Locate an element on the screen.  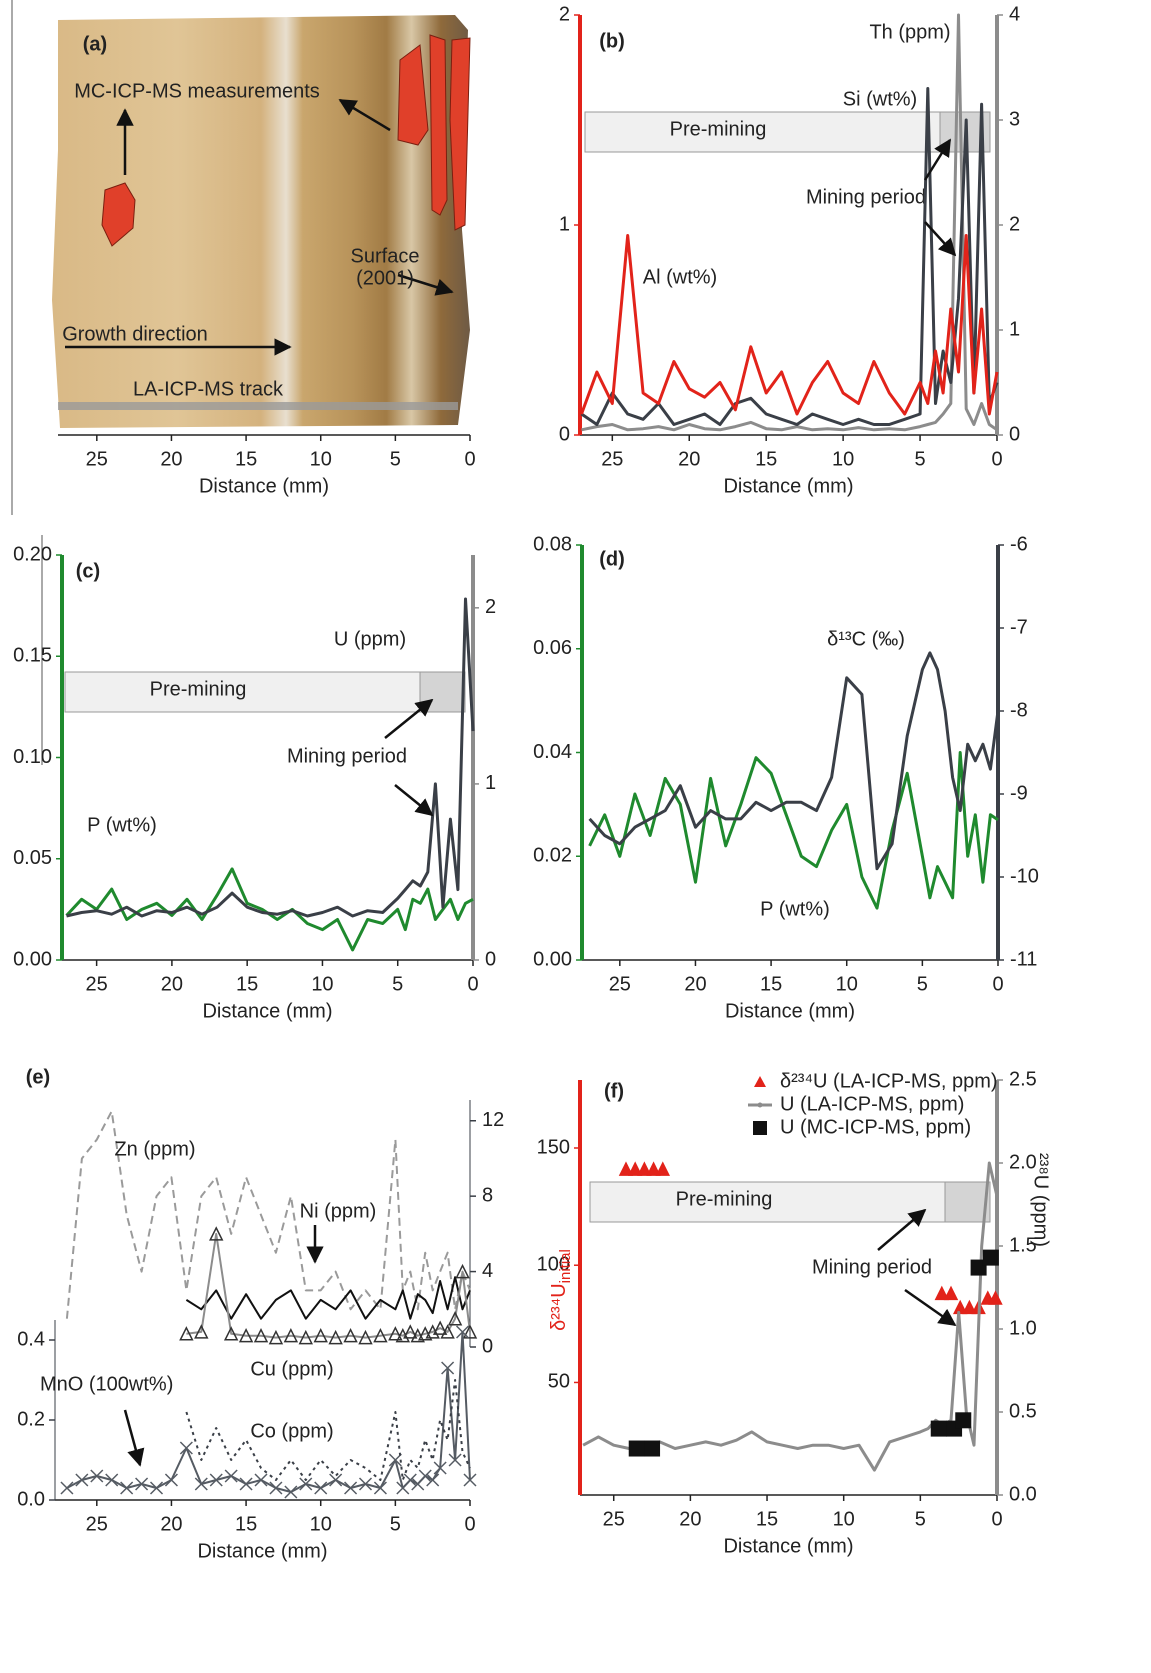
series-label: Co (ppm) is located at coordinates (291, 1431).